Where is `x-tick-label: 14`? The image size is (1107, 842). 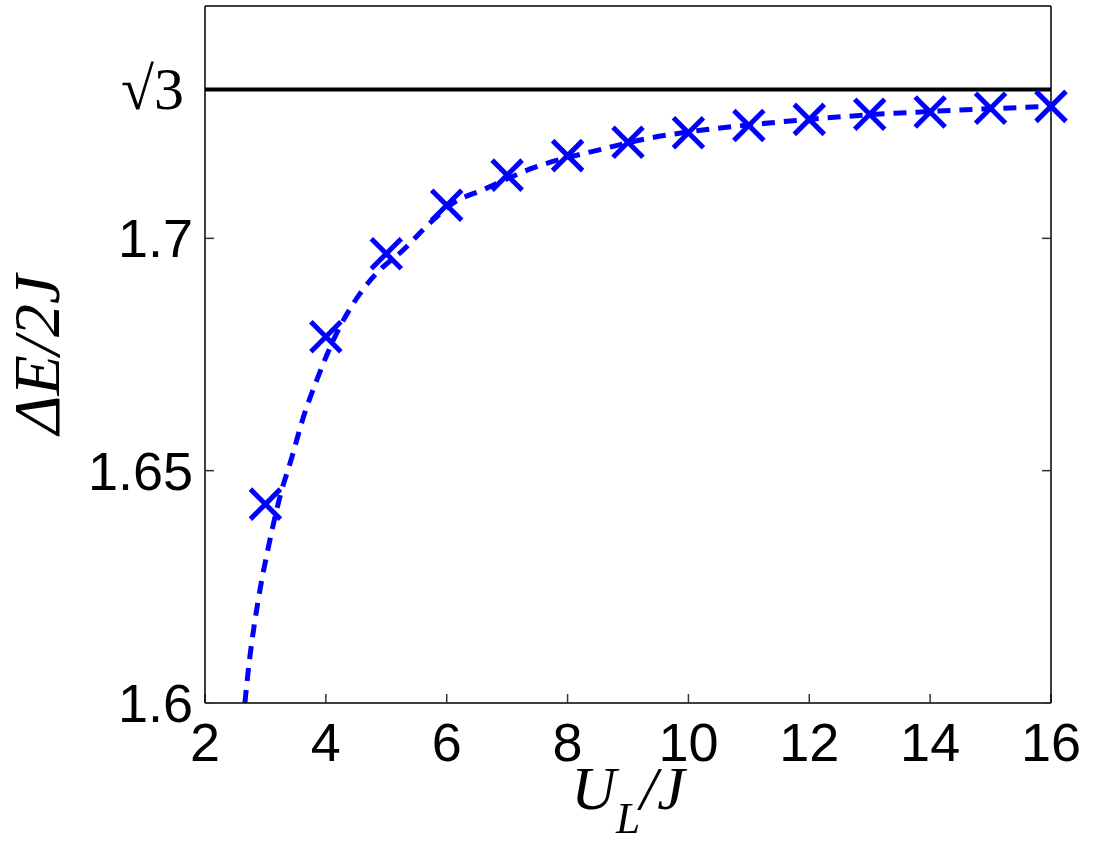
x-tick-label: 14 is located at coordinates (930, 742).